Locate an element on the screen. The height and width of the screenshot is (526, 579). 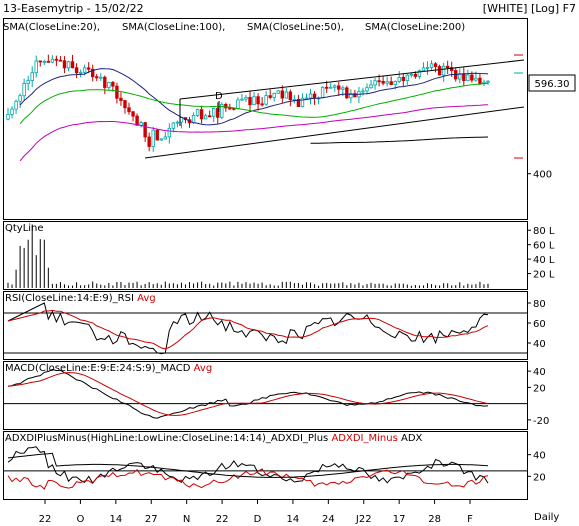
macd-panel is located at coordinates (265, 395).